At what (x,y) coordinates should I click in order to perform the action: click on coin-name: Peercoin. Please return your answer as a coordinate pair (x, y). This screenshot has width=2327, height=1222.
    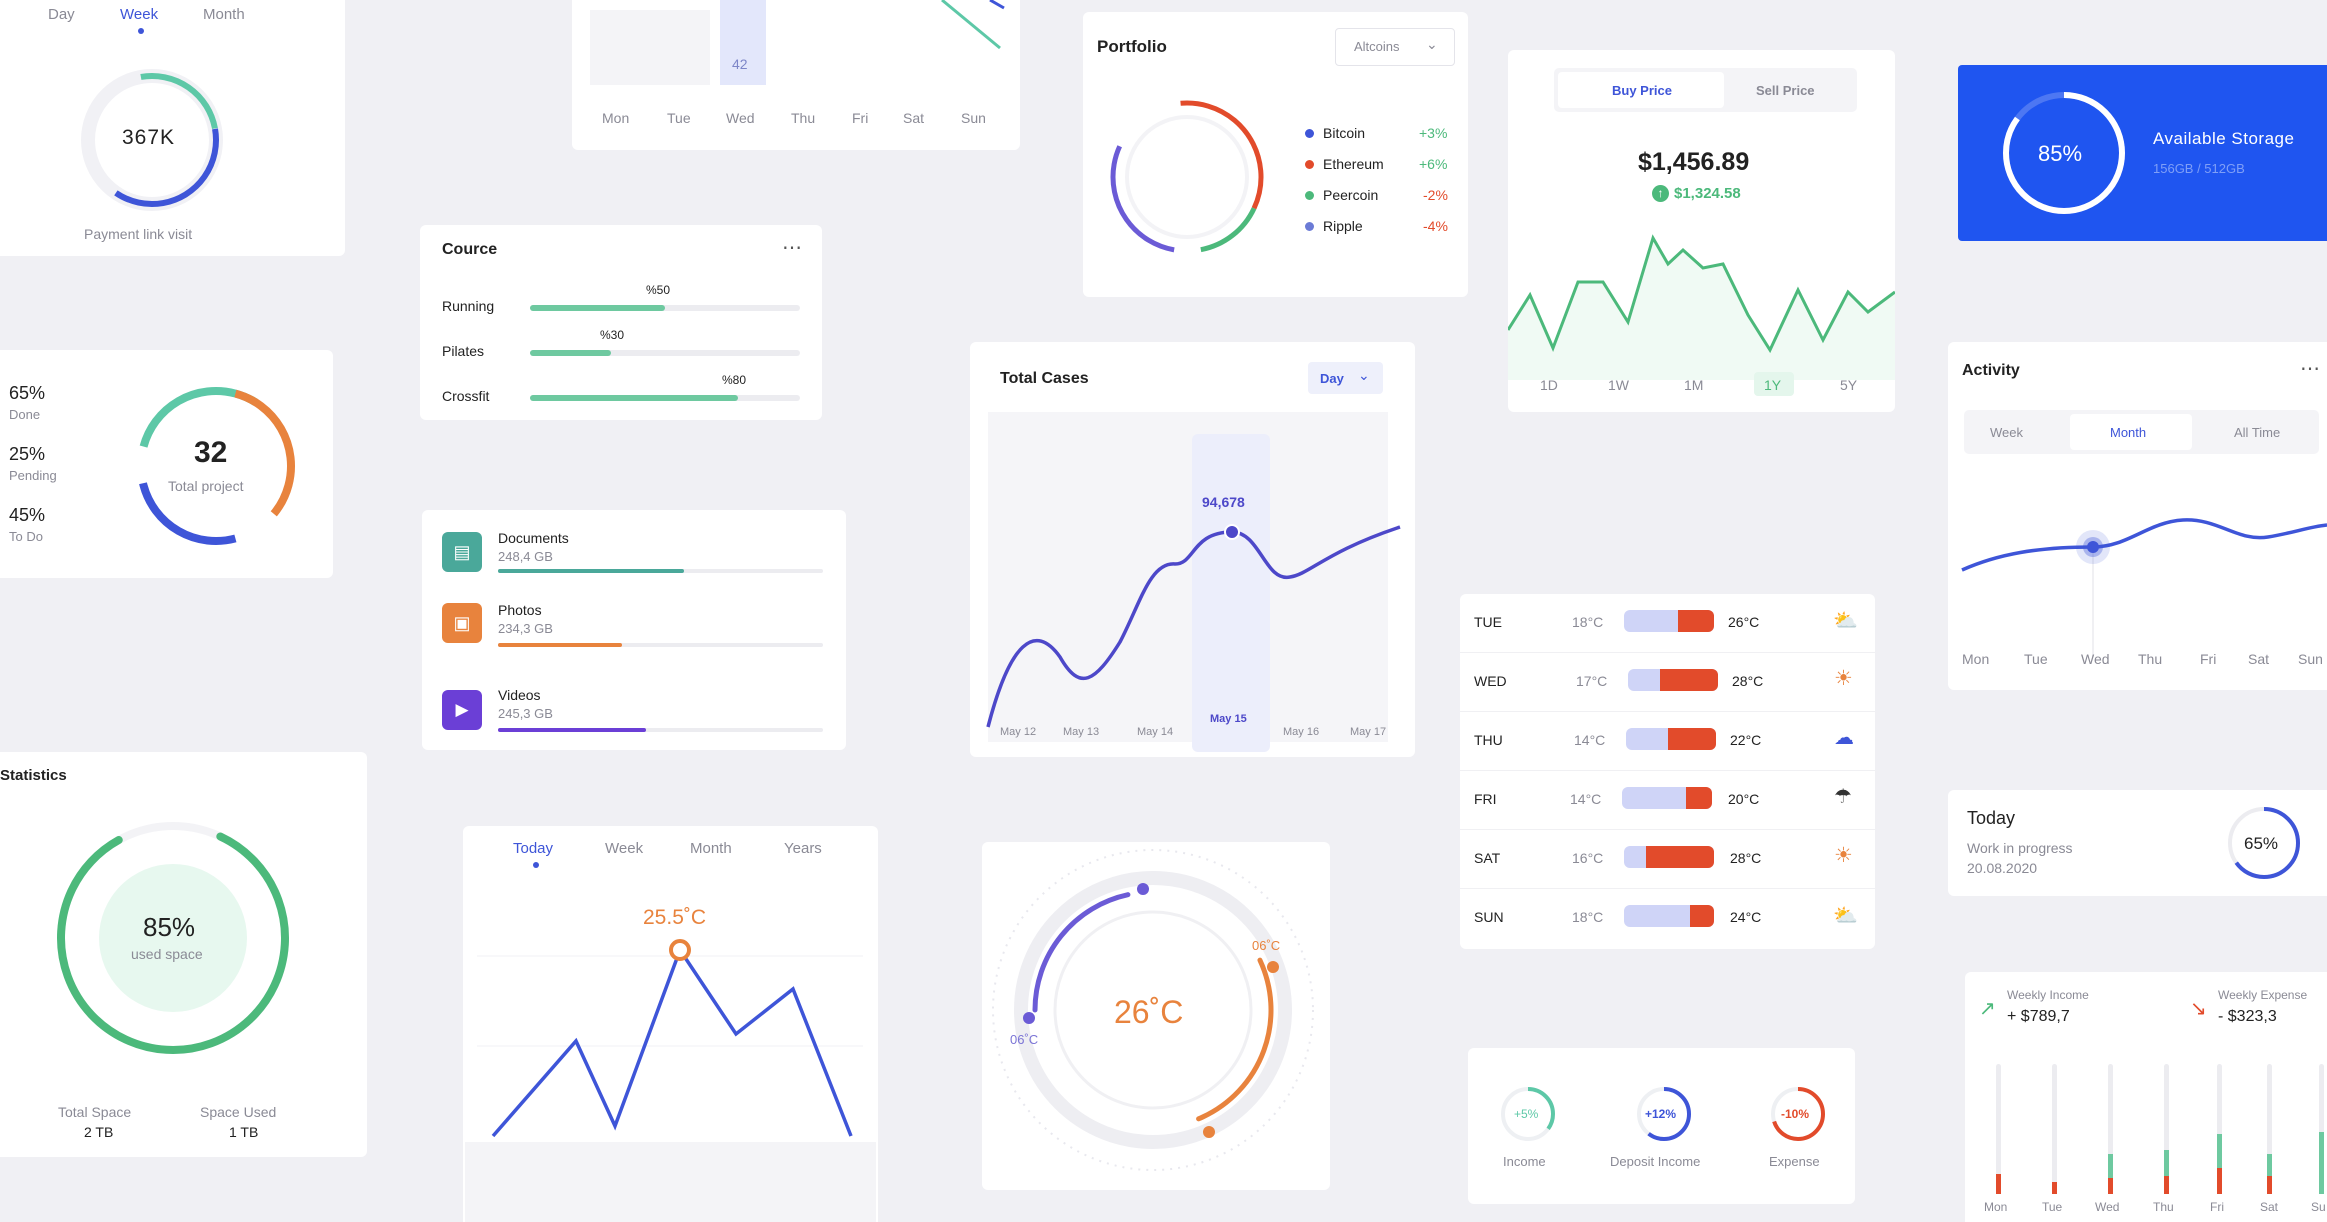
    Looking at the image, I should click on (1351, 195).